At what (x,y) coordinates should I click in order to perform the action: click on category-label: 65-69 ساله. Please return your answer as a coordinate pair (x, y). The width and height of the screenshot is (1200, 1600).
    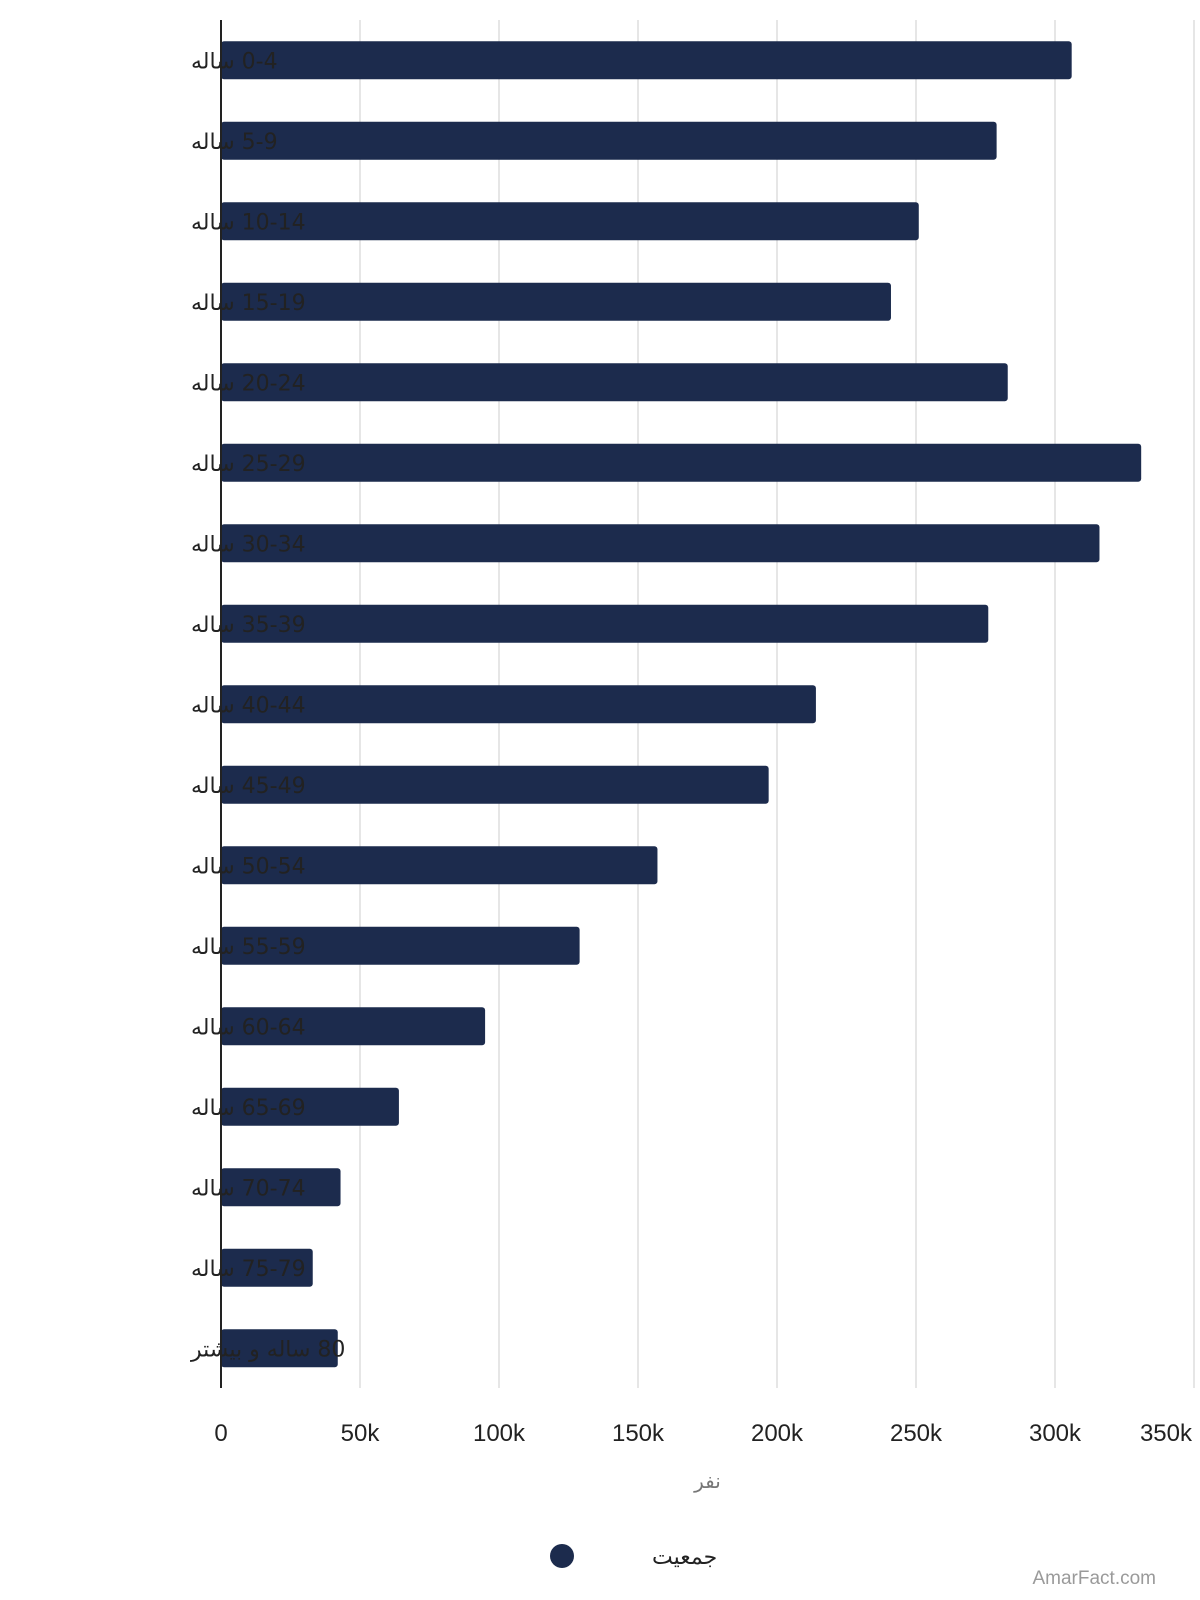
    Looking at the image, I should click on (248, 1108).